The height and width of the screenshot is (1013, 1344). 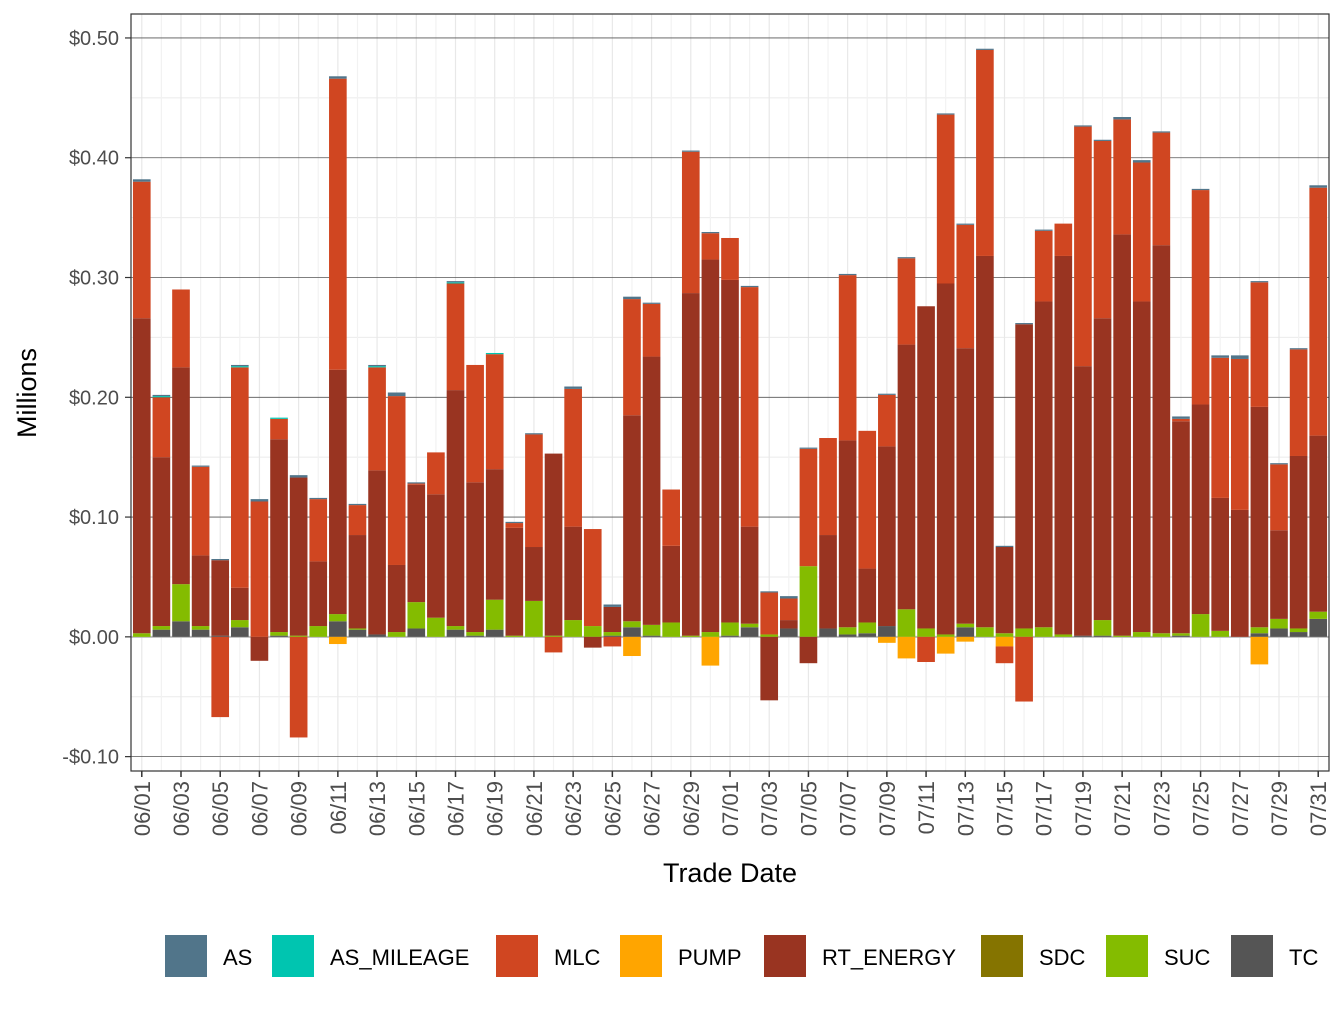 What do you see at coordinates (1122, 808) in the screenshot?
I see `x-tick-label: 07/21` at bounding box center [1122, 808].